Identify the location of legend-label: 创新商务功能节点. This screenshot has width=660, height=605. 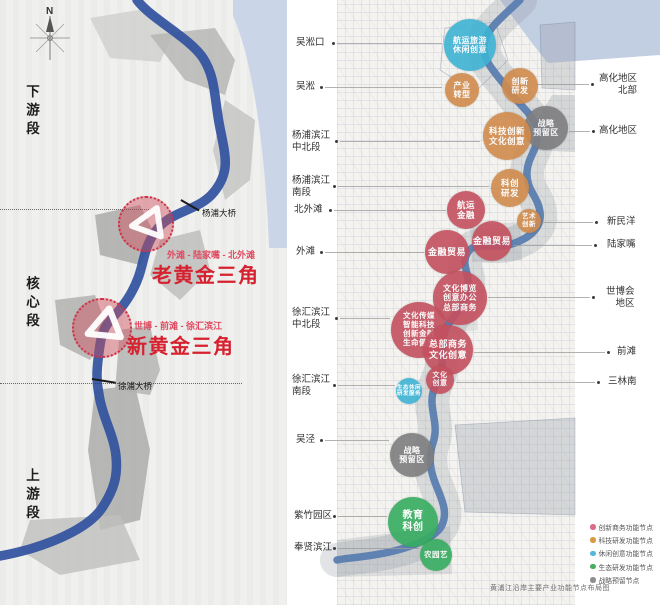
(625, 528).